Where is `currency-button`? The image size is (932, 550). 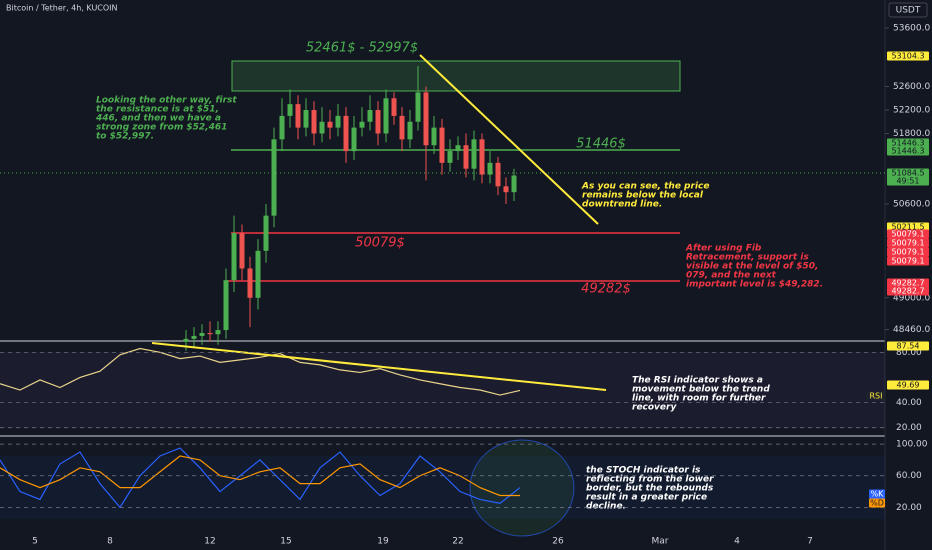
currency-button is located at coordinates (908, 10).